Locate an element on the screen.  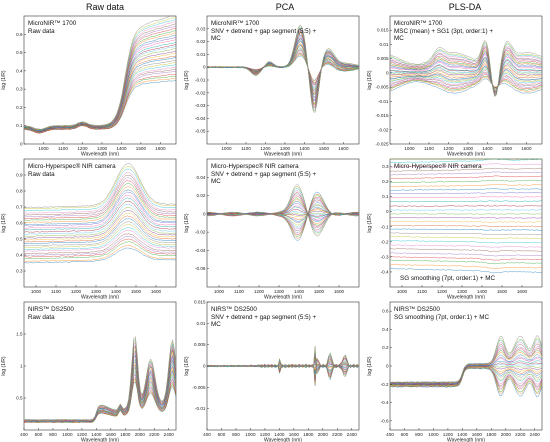
column-header-raw: Raw data is located at coordinates (105, 7).